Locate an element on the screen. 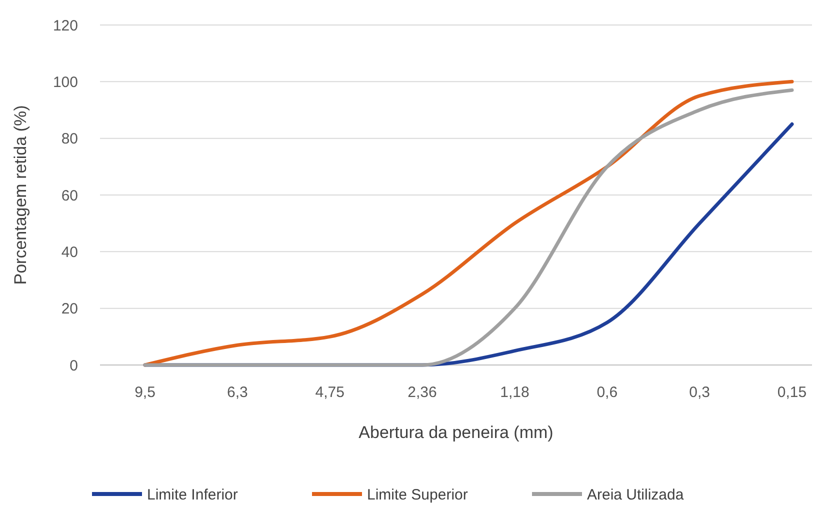  x-tick-label: 0,15 is located at coordinates (792, 392).